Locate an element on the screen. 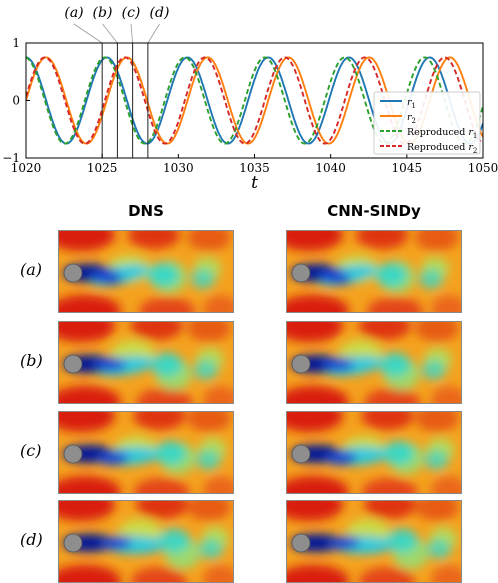 Image resolution: width=498 pixels, height=583 pixels. y-tick-label-2: −1 is located at coordinates (11, 158).